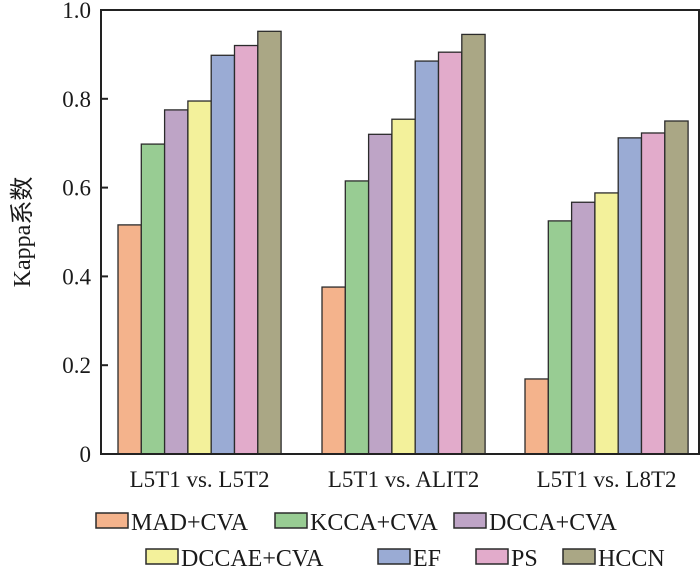  I want to click on legend-label: EF, so click(427, 559).